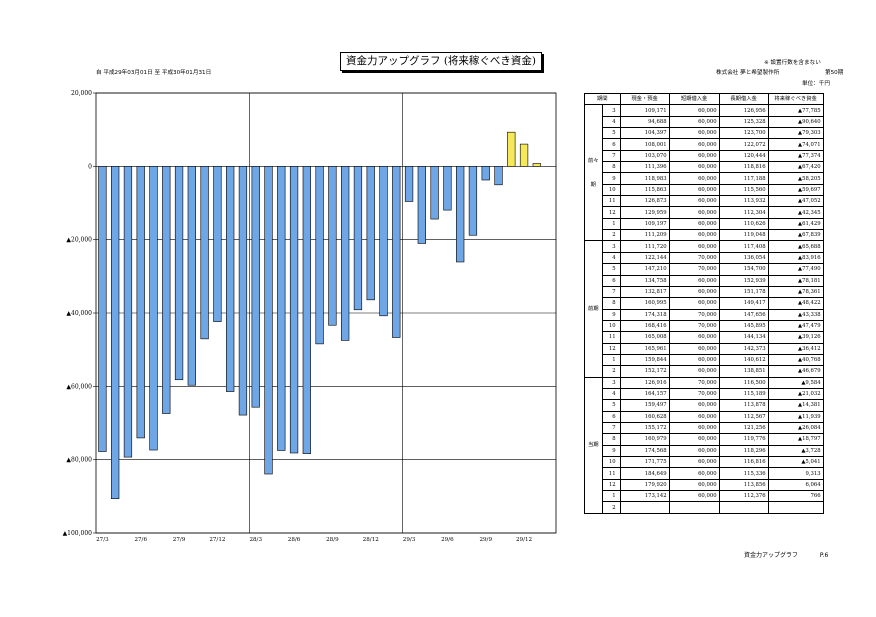 The width and height of the screenshot is (876, 617). I want to click on table-cell: ▲67,420, so click(795, 167).